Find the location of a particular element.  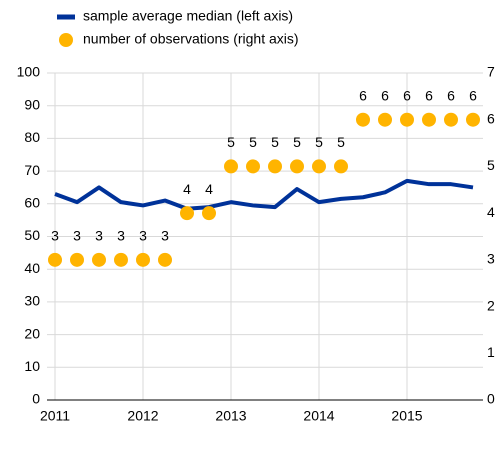

y2-tick-label: 7 is located at coordinates (491, 72).